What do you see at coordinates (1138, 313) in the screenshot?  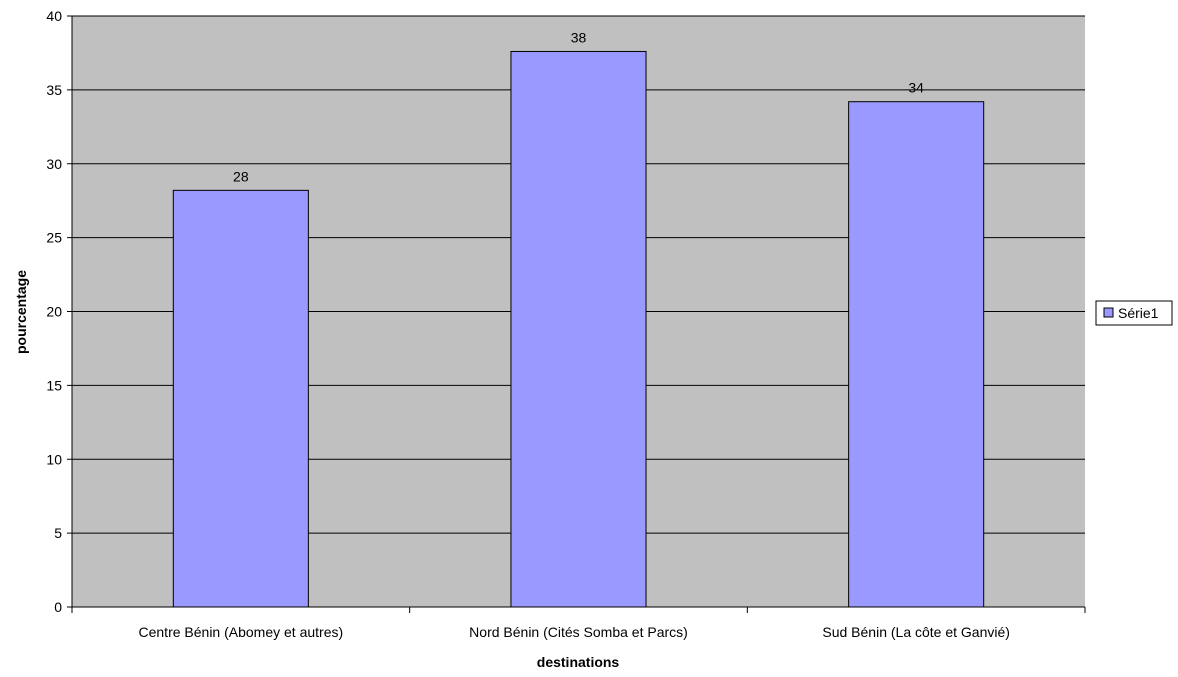 I see `legend-label: Série1` at bounding box center [1138, 313].